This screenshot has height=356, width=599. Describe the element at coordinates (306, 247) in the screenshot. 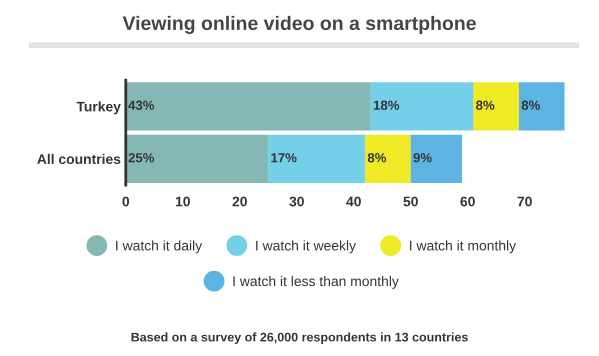

I see `legend-label: I watch it weekly` at that location.